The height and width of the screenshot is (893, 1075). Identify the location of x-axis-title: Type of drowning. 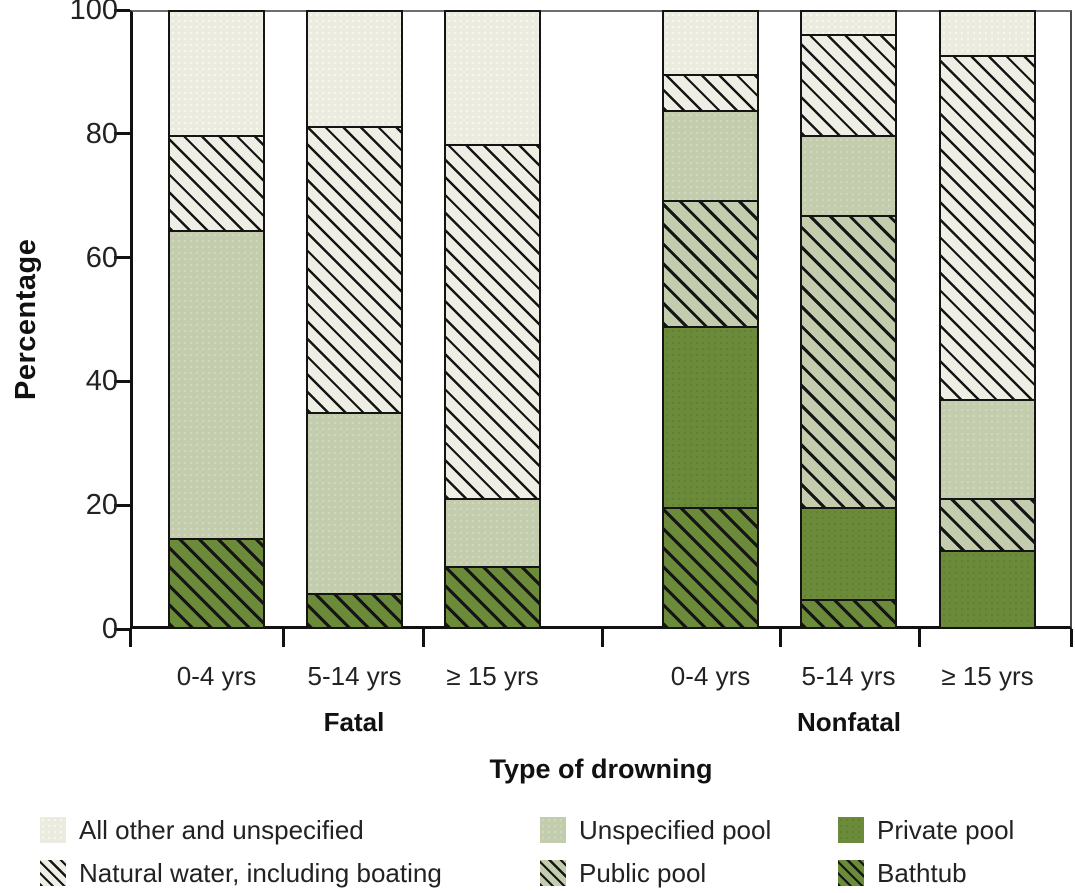
(601, 769).